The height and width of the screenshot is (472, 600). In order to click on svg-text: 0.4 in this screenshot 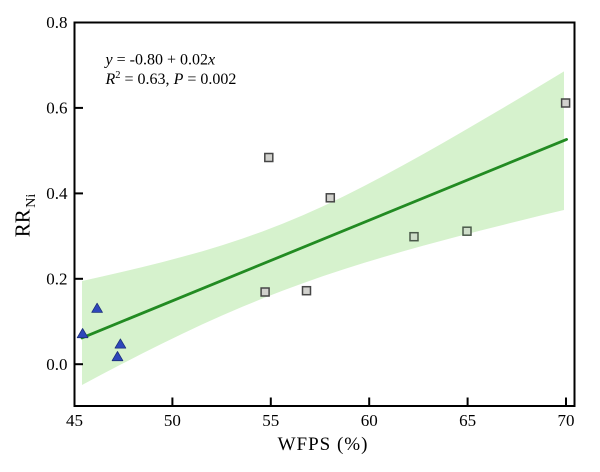, I will do `click(57, 193)`.